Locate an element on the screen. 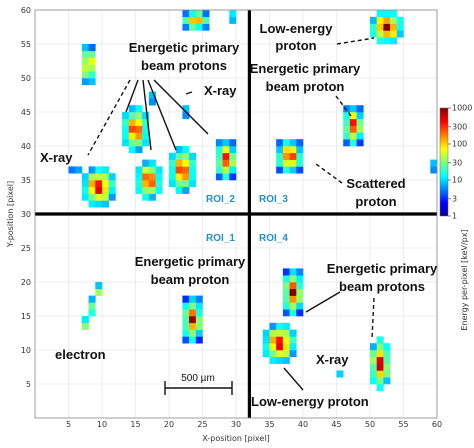 The width and height of the screenshot is (474, 448). cluster-c18 is located at coordinates (293, 292).